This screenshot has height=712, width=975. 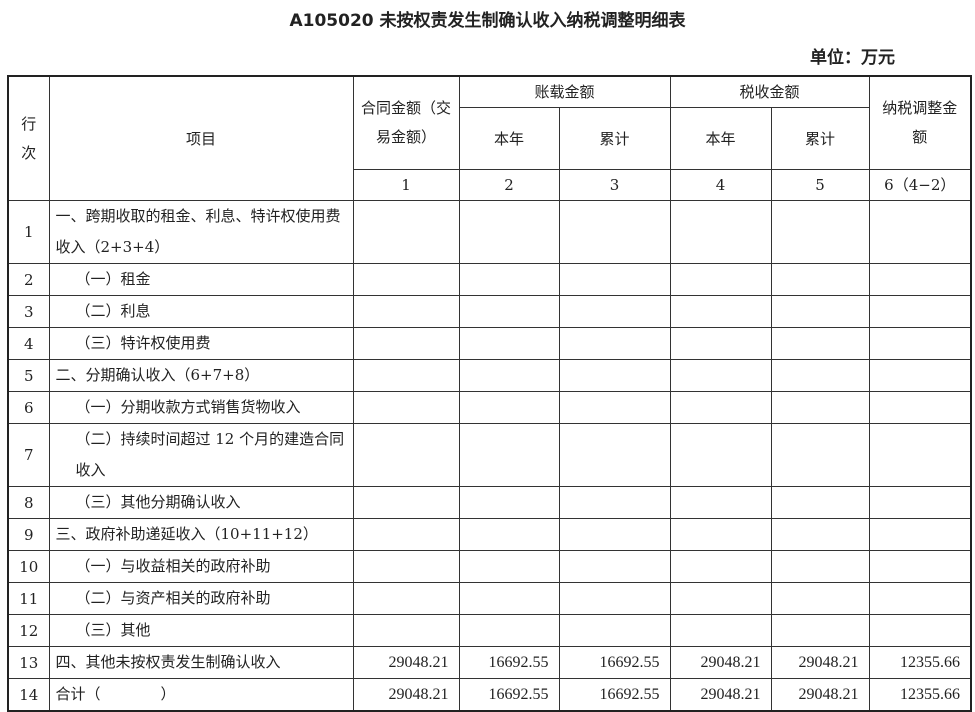 What do you see at coordinates (487, 21) in the screenshot?
I see `page-title: A105020 未按权责发生制确认收入纳税调整明细表` at bounding box center [487, 21].